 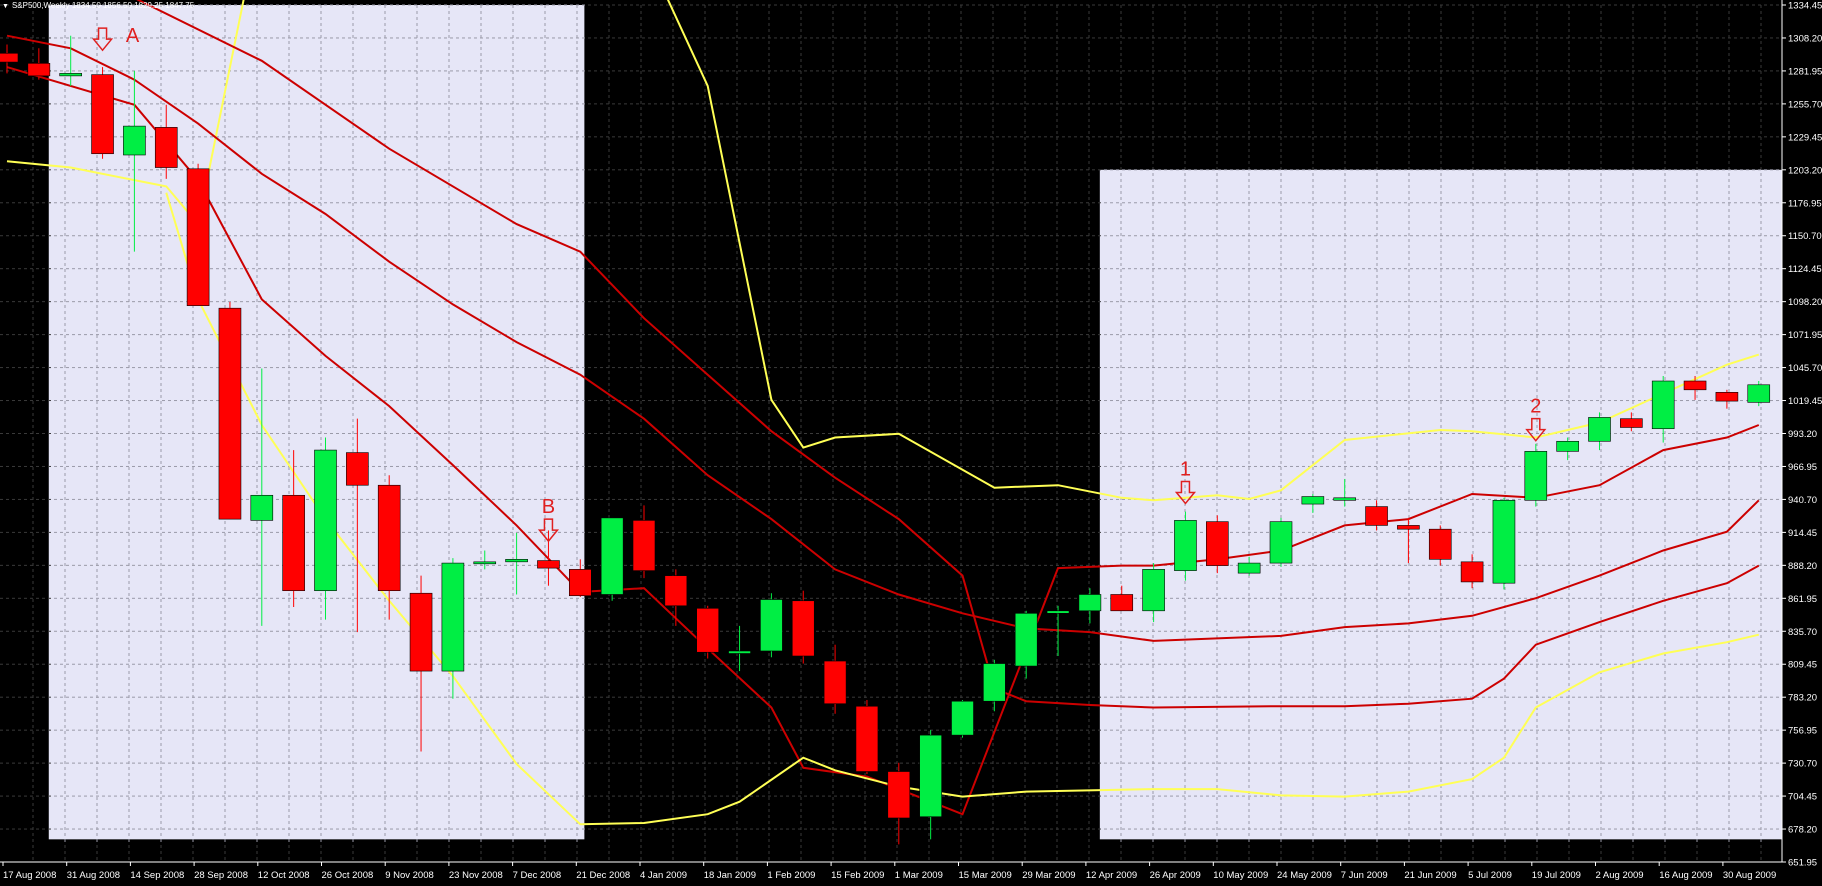 I want to click on ohlc-readout: 1834.50 1856.50 1829.25 1847.75, so click(x=133, y=5).